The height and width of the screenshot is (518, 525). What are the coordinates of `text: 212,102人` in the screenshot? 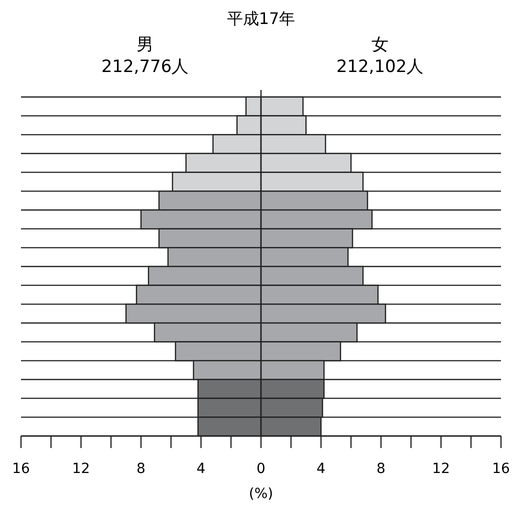 It's located at (380, 67).